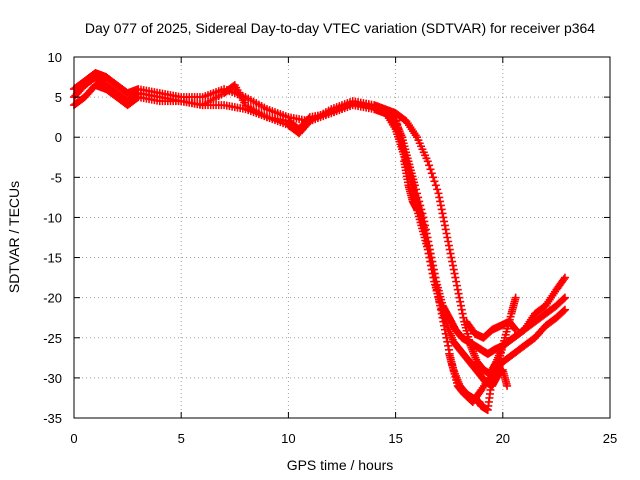 This screenshot has width=640, height=480. Describe the element at coordinates (52, 378) in the screenshot. I see `y-tick-label: -30` at that location.